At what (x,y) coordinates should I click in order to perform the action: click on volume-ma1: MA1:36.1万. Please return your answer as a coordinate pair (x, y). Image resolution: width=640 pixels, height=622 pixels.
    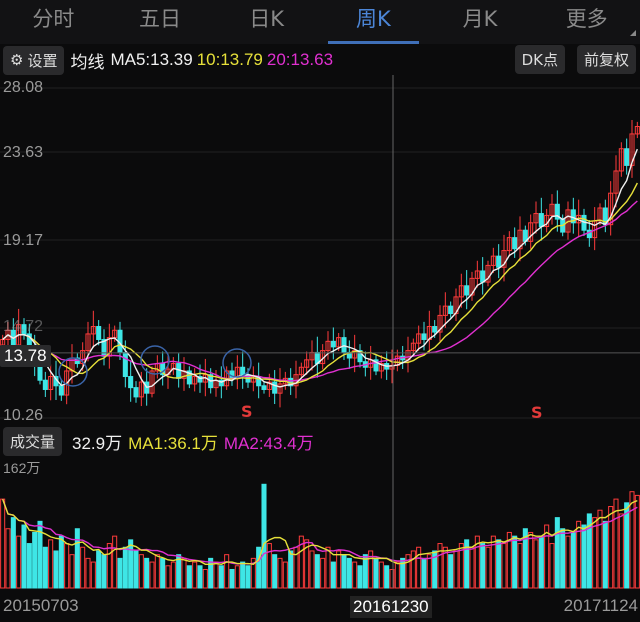
    Looking at the image, I should click on (173, 443).